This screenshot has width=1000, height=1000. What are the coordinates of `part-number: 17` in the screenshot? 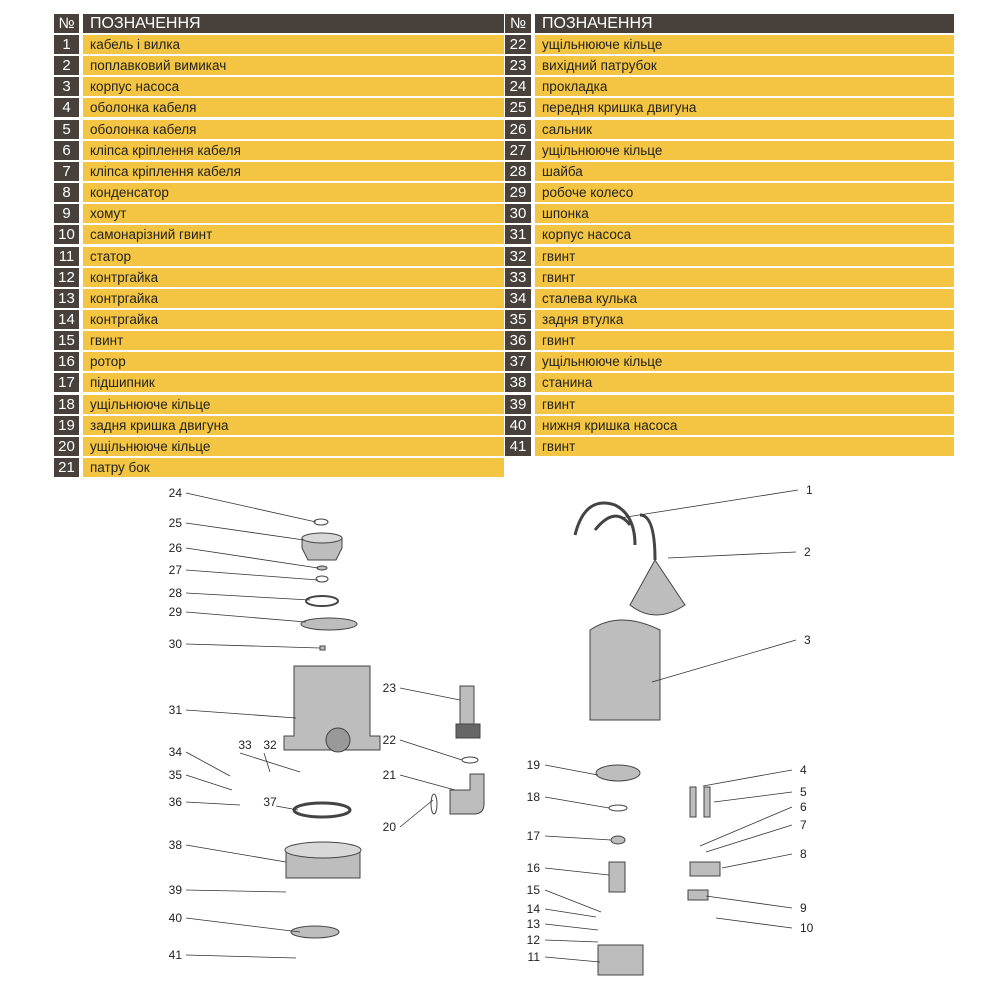 It's located at (66, 383).